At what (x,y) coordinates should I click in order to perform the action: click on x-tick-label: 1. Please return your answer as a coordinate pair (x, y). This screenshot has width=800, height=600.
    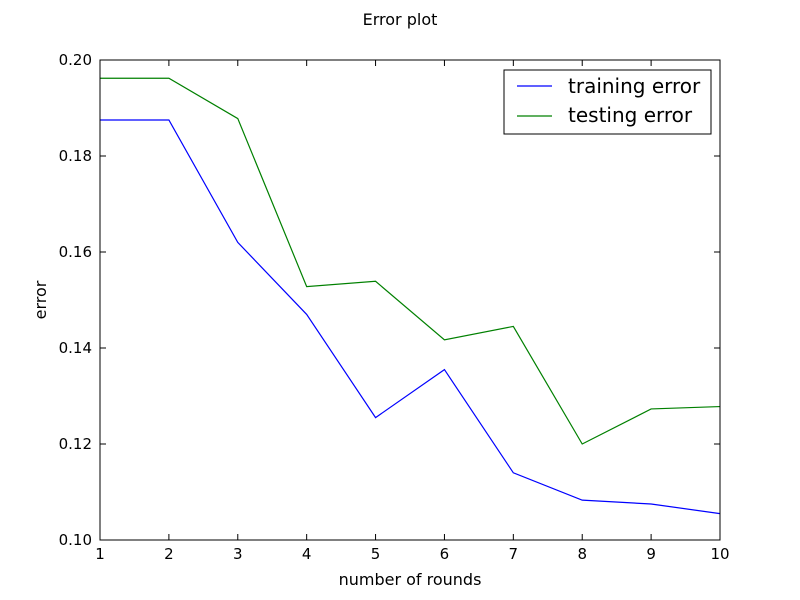
    Looking at the image, I should click on (100, 554).